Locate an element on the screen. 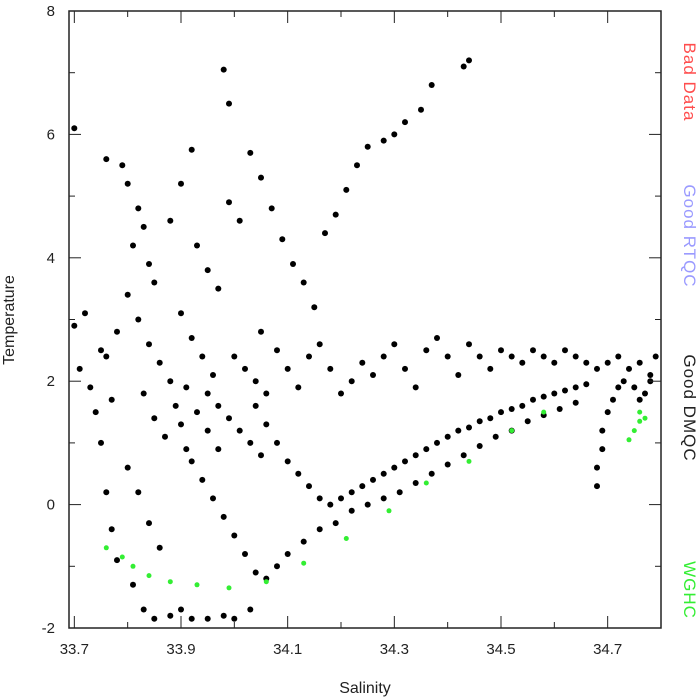  y-tick-label: 0 is located at coordinates (51, 505).